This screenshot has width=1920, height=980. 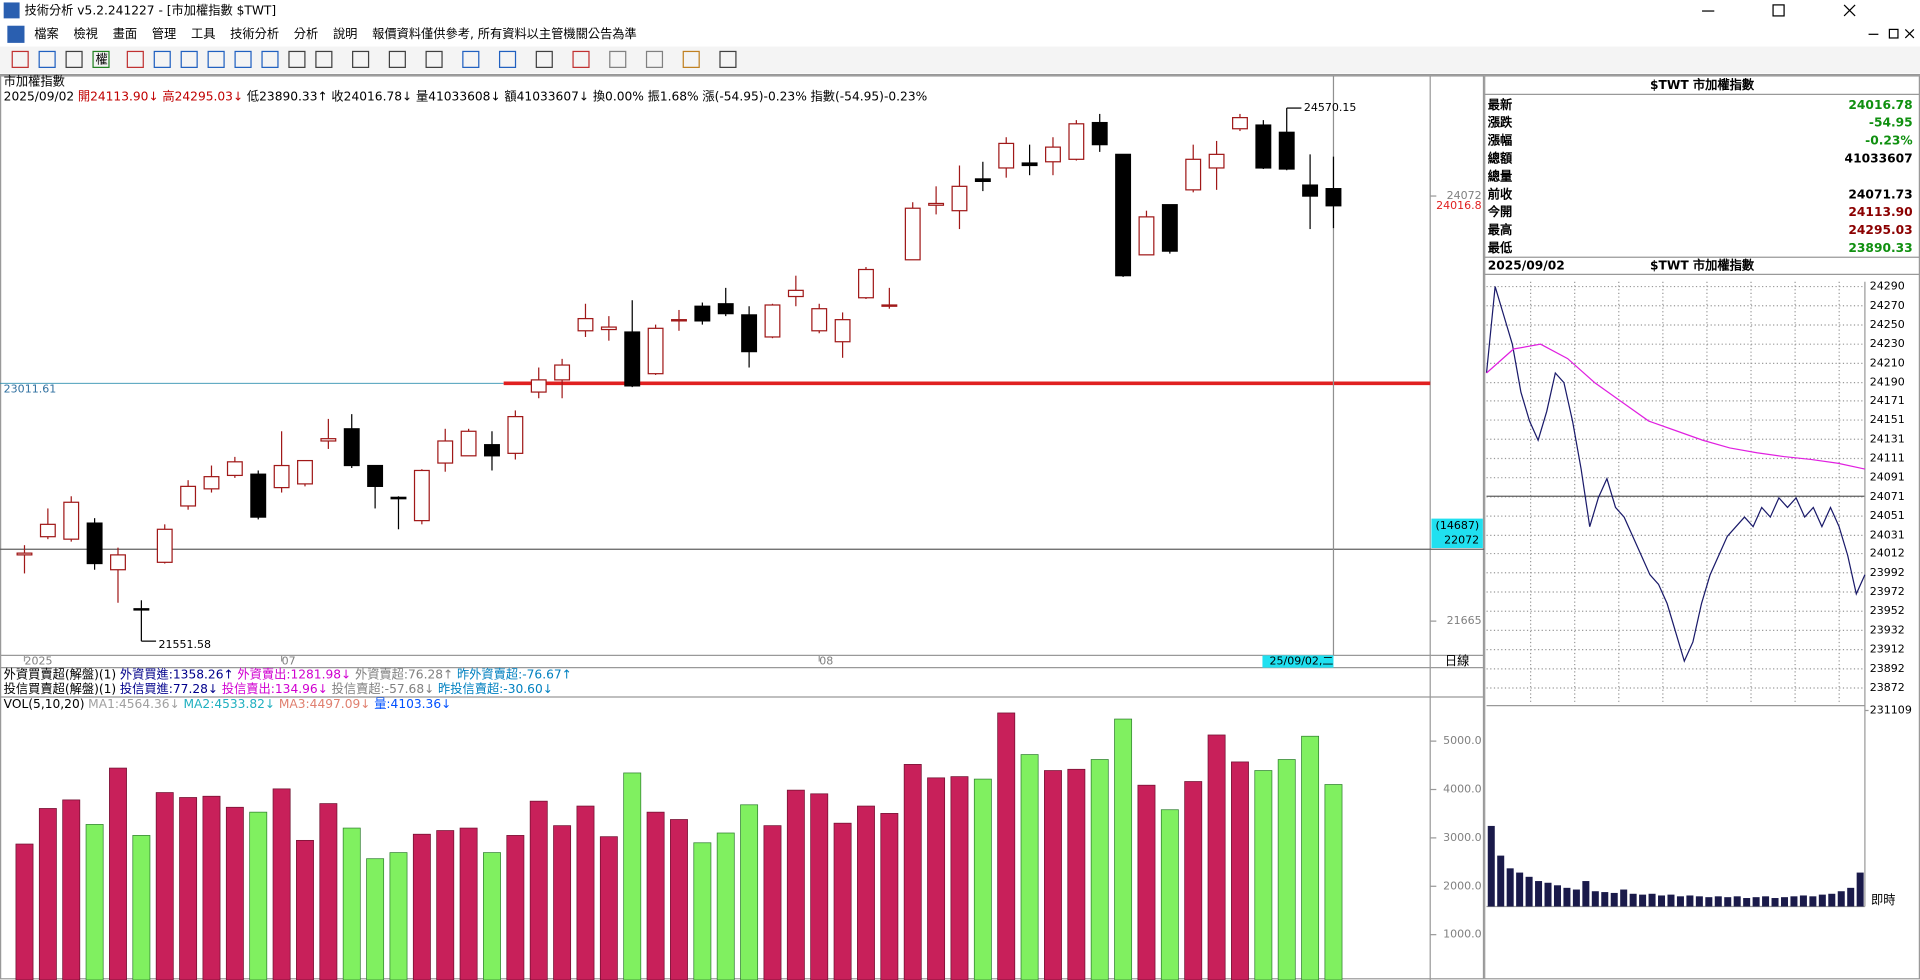 I want to click on indicator-segment: 昨投信賣超:-30.60↓, so click(x=495, y=688).